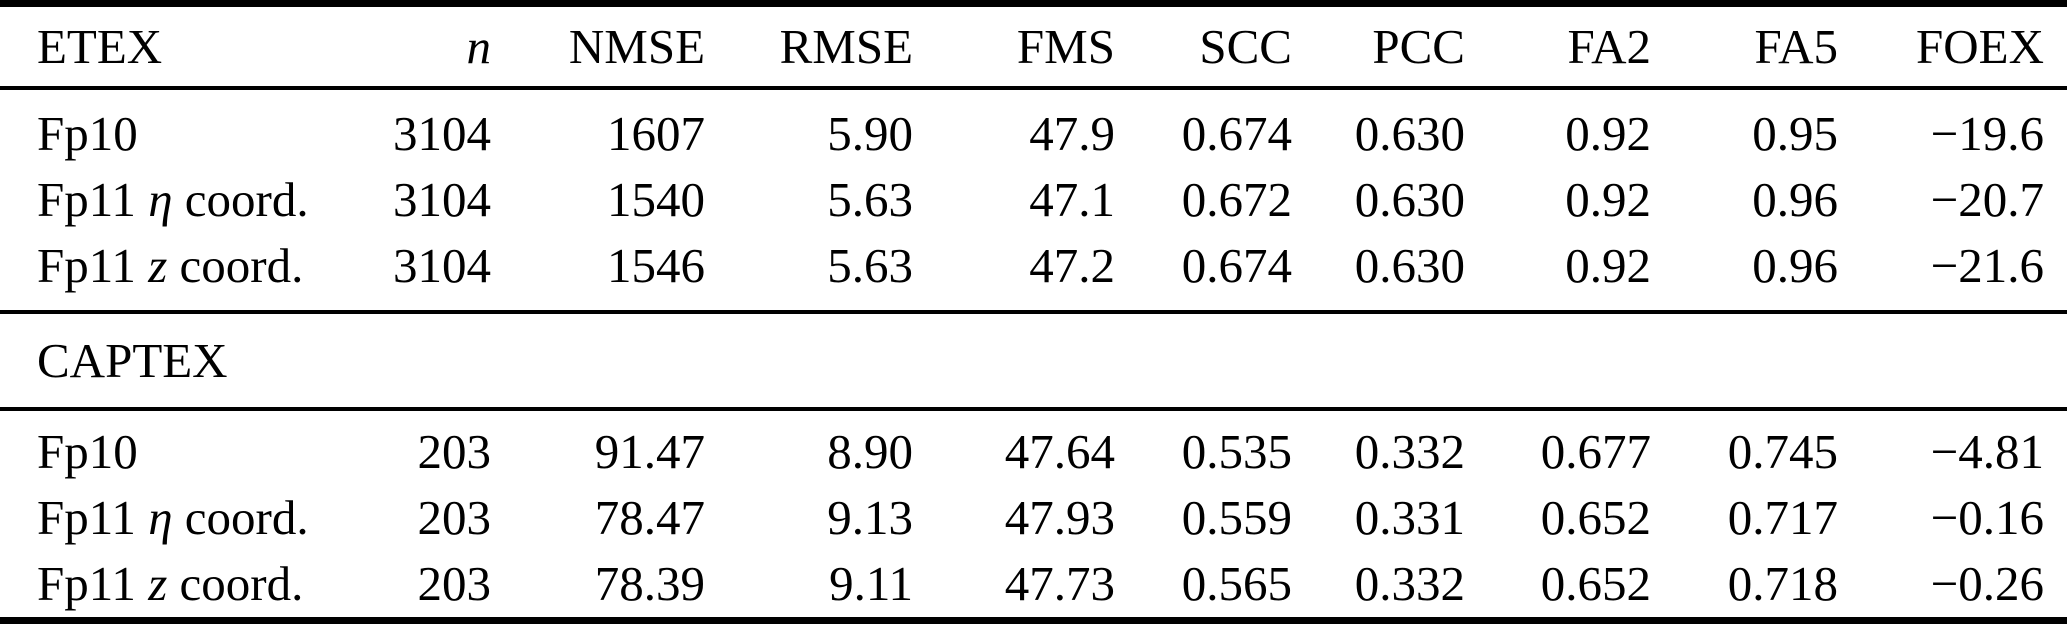 The width and height of the screenshot is (2067, 643). Describe the element at coordinates (1072, 133) in the screenshot. I see `cell-fms: 47.9` at that location.